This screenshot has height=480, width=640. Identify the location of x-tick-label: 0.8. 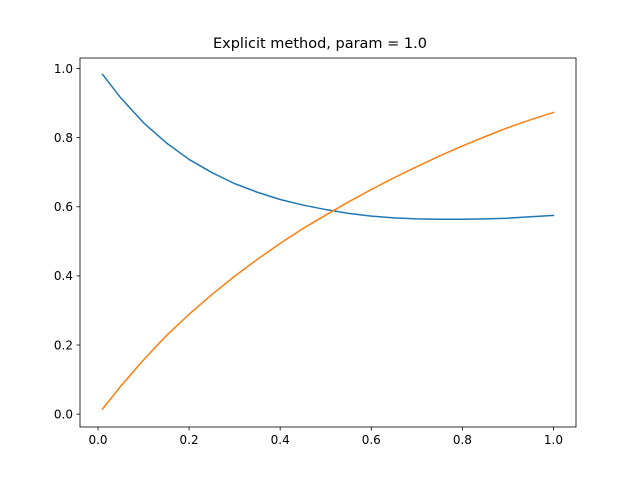
(462, 440).